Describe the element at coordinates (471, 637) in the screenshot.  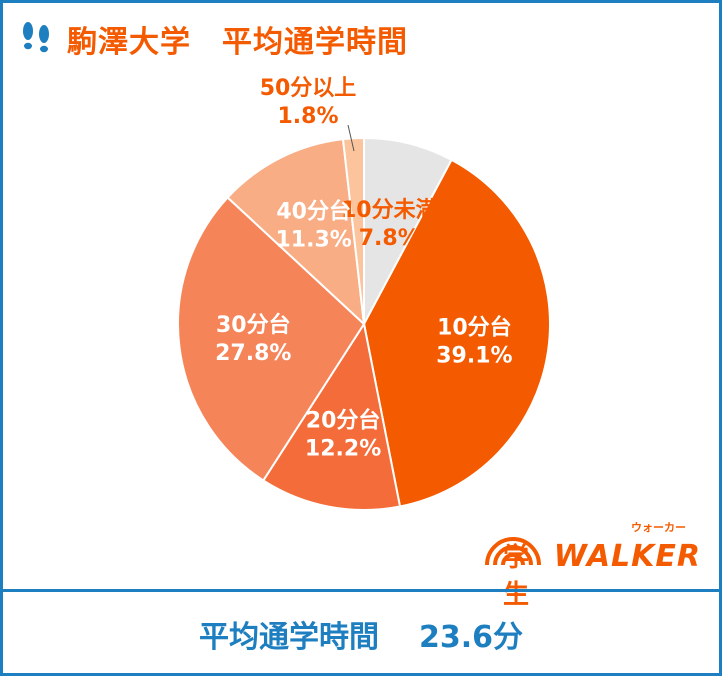
I see `summary-value: 23.6分` at that location.